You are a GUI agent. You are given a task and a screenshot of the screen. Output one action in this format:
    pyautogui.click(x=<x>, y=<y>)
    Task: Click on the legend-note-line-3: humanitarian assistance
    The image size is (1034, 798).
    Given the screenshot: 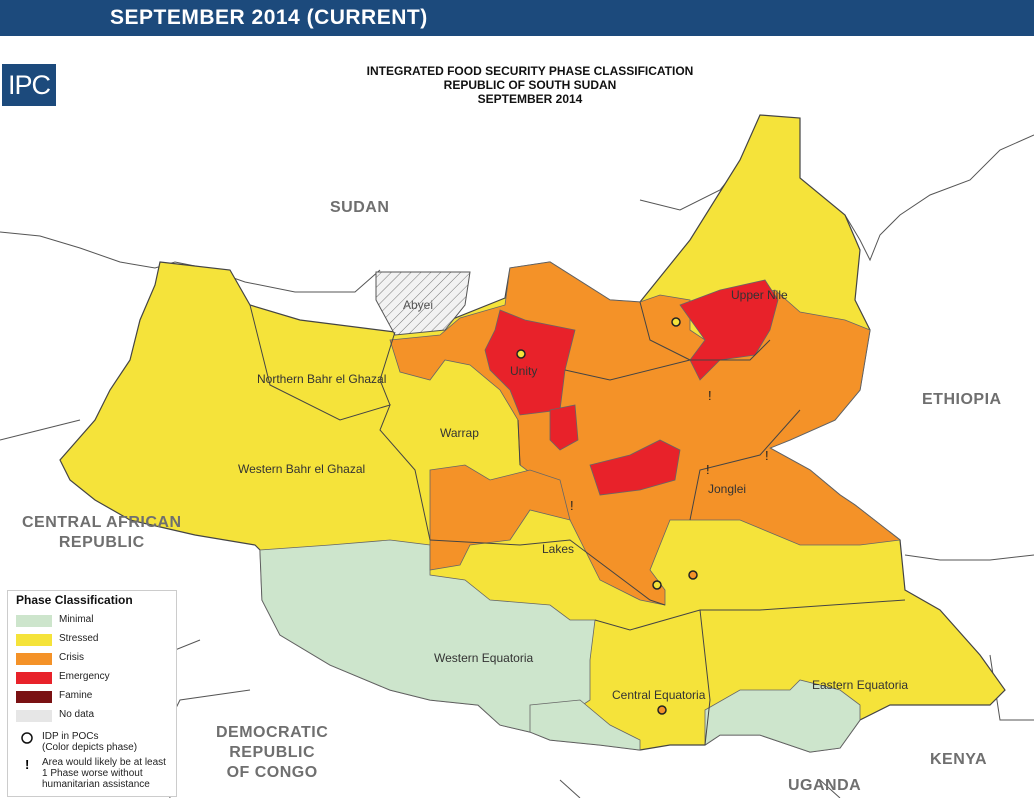 What is the action you would take?
    pyautogui.click(x=96, y=784)
    